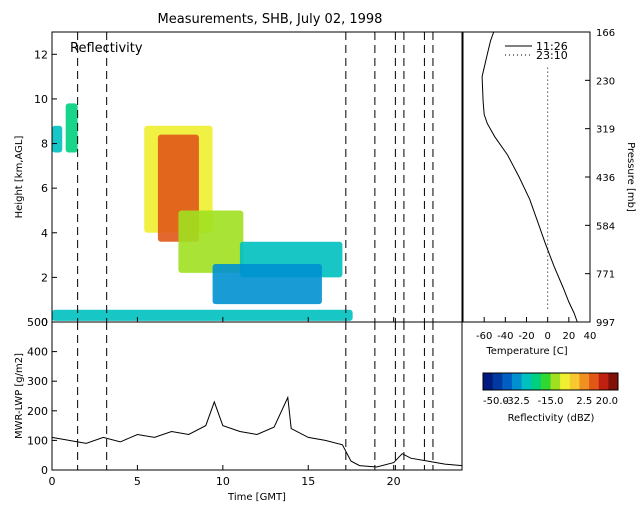  Describe the element at coordinates (505, 336) in the screenshot. I see `x-tick-label: -40` at that location.